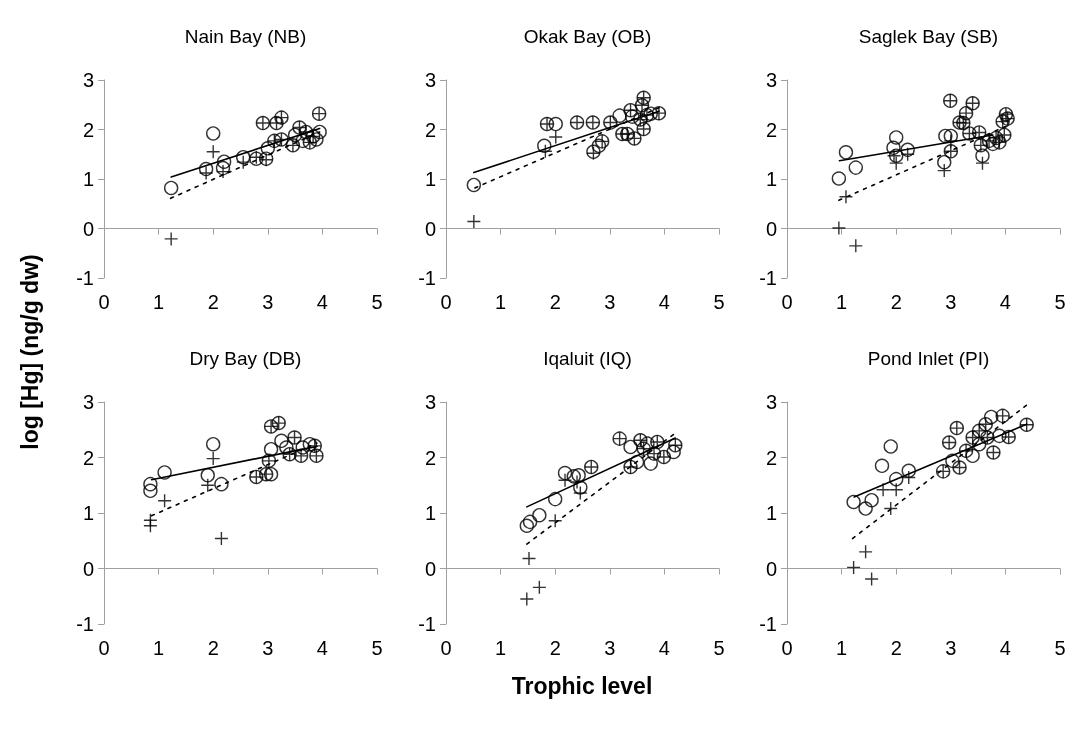 The height and width of the screenshot is (731, 1070). Describe the element at coordinates (30, 352) in the screenshot. I see `y-axis-title: log [Hg] (ng/g dw)` at that location.